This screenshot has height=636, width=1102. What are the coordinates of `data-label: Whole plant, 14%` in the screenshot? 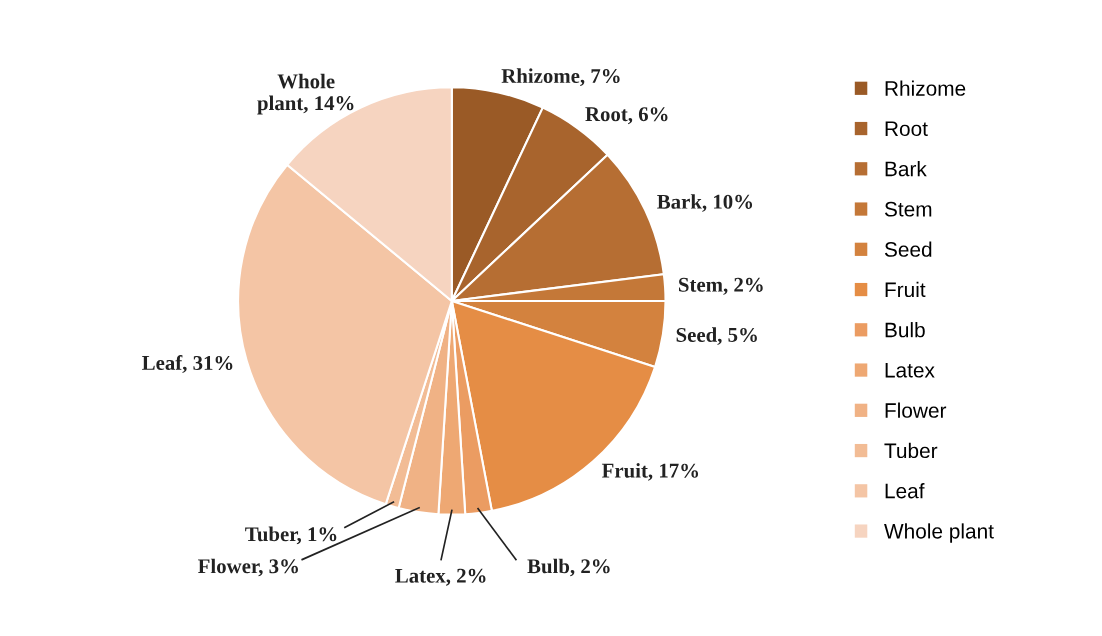 It's located at (305, 94).